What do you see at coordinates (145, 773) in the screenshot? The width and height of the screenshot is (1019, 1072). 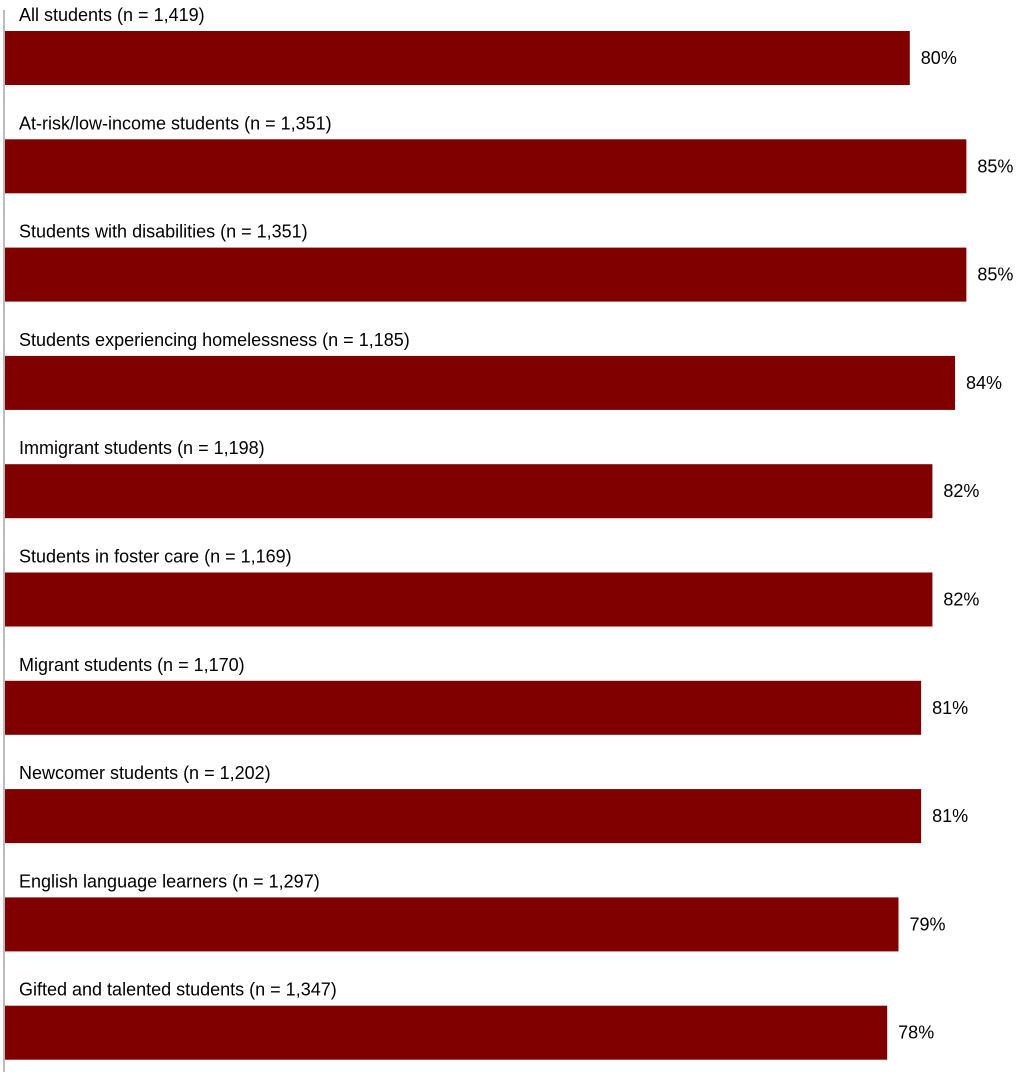 I see `category-label: Newcomer students (n = 1,202)` at bounding box center [145, 773].